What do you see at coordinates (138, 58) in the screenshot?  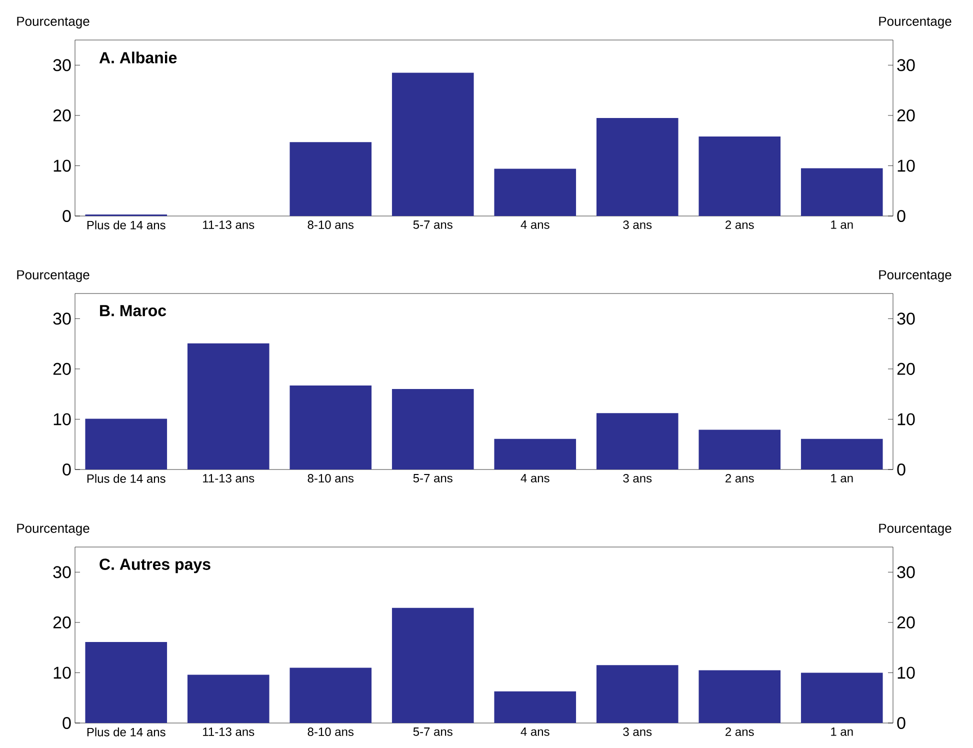 I see `text: A. Albanie` at bounding box center [138, 58].